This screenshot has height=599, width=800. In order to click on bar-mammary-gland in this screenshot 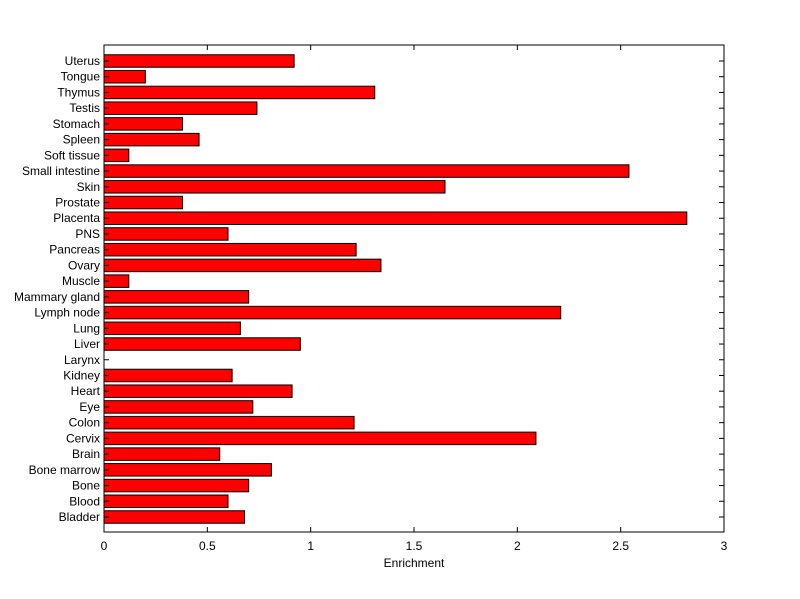, I will do `click(176, 297)`.